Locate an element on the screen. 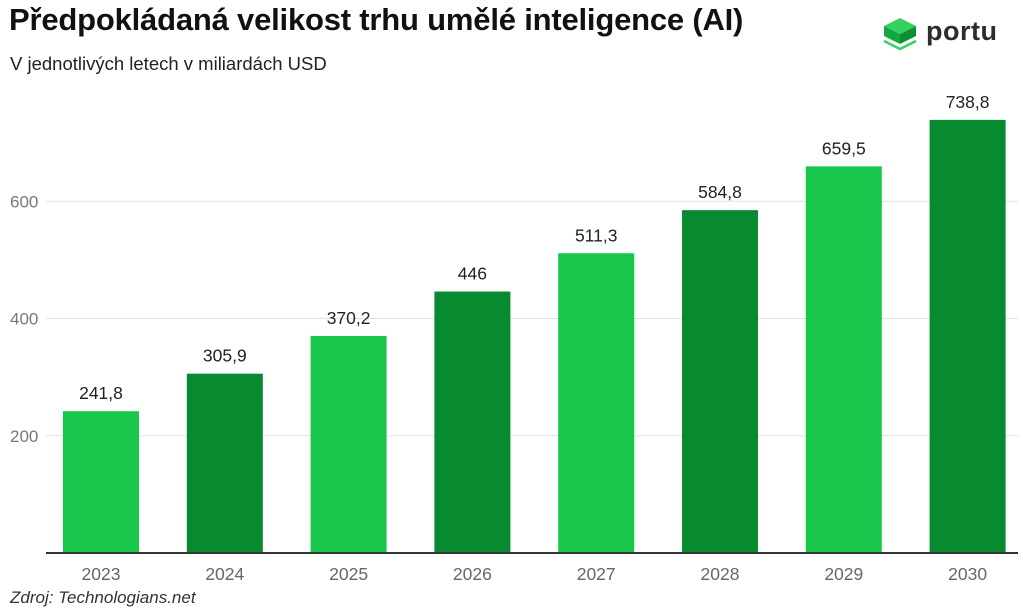  data-label: 659,5 is located at coordinates (844, 148).